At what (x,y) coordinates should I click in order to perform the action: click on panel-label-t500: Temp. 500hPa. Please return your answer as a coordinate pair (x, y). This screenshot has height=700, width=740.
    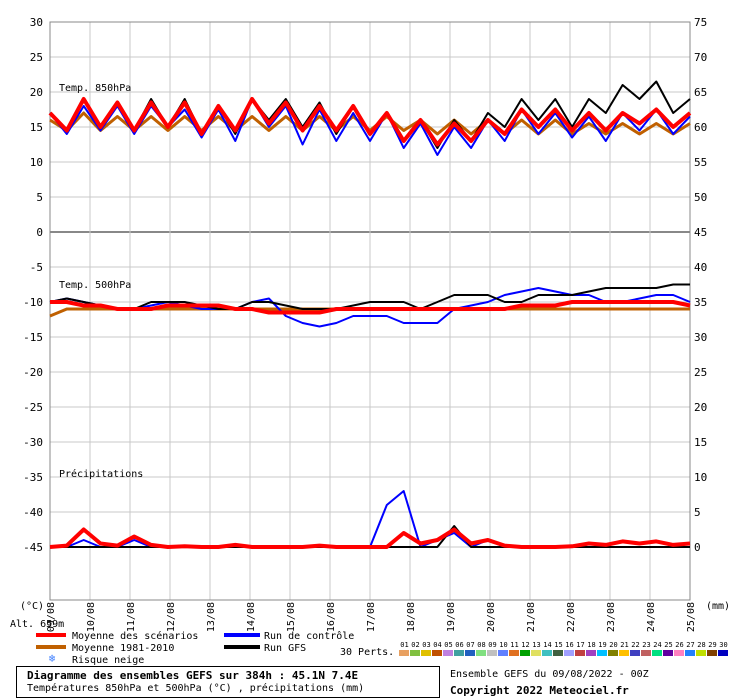
    Looking at the image, I should click on (95, 285).